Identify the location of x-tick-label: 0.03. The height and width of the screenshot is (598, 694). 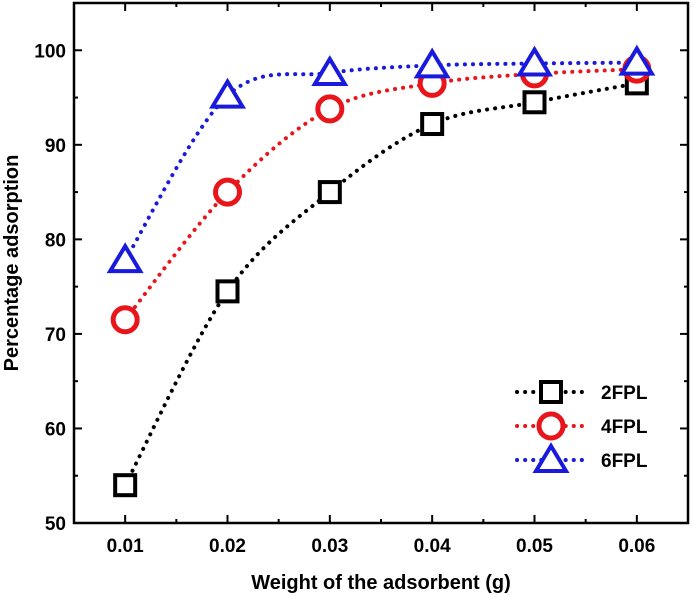
(329, 546).